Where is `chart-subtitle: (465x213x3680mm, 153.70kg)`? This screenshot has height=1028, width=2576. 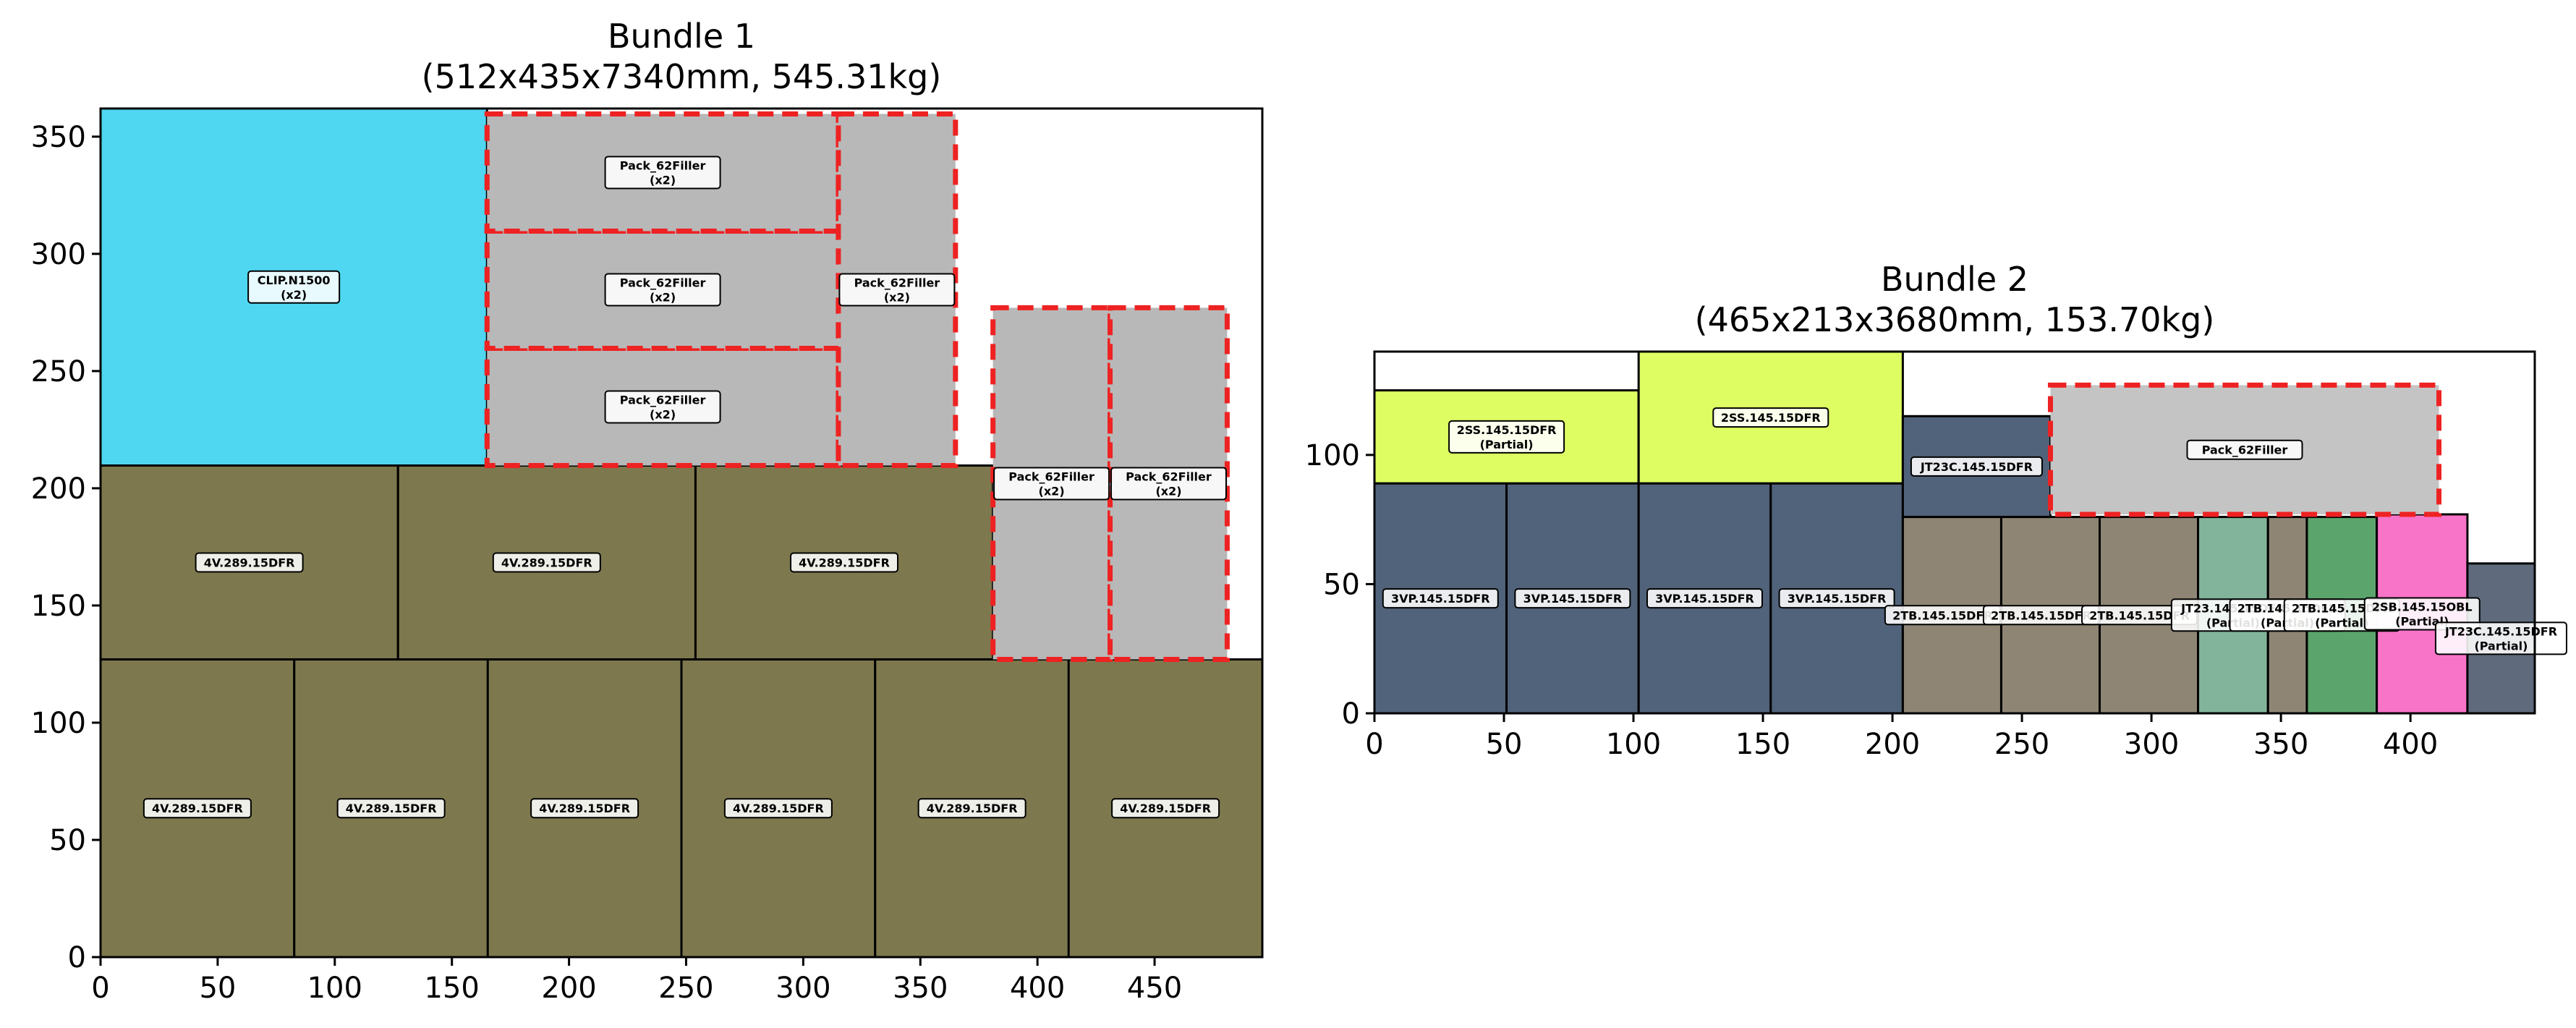 chart-subtitle: (465x213x3680mm, 153.70kg) is located at coordinates (1955, 319).